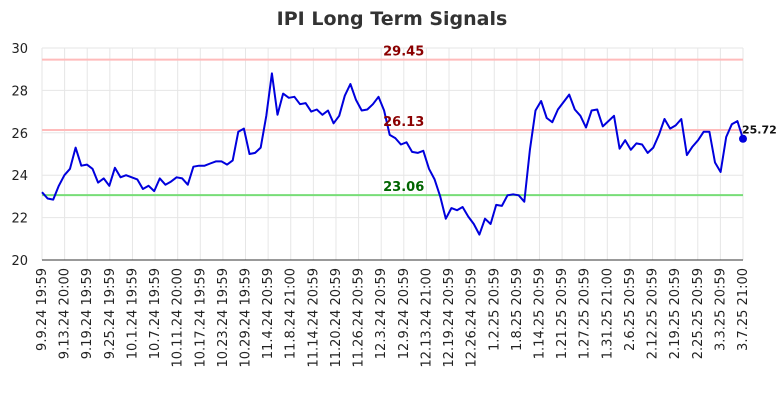 The height and width of the screenshot is (400, 784). Describe the element at coordinates (87, 313) in the screenshot. I see `x-tick-label: 9.19.24 19:59` at that location.